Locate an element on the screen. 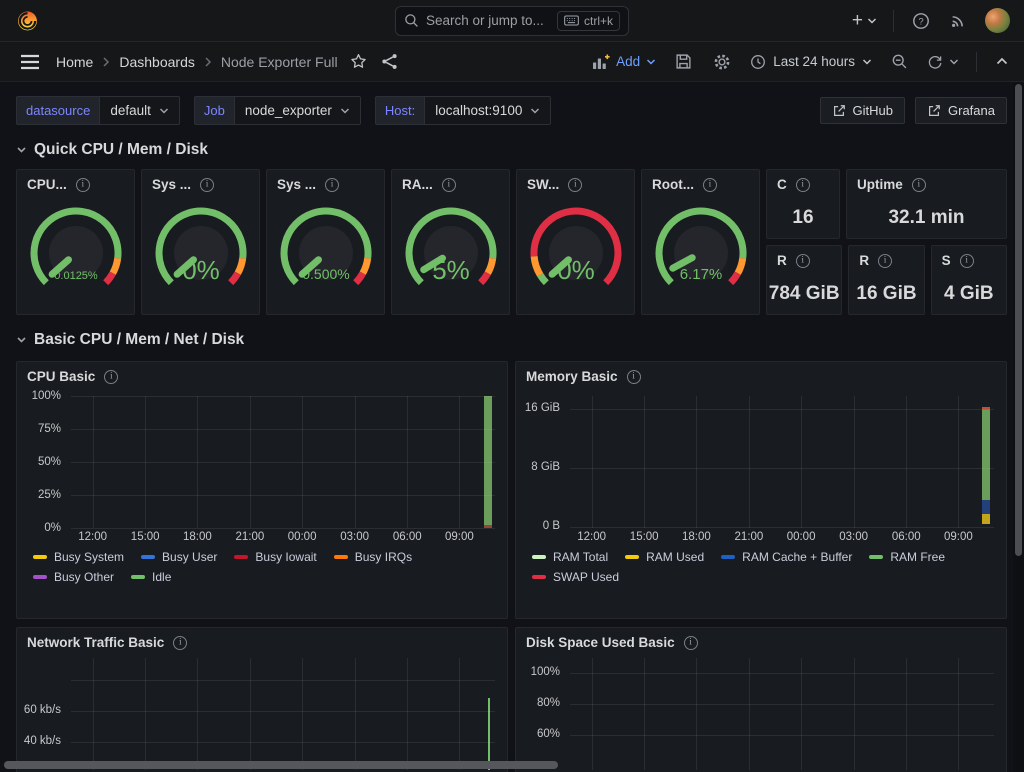  time-range-picker: Last 24 hours is located at coordinates (811, 62).